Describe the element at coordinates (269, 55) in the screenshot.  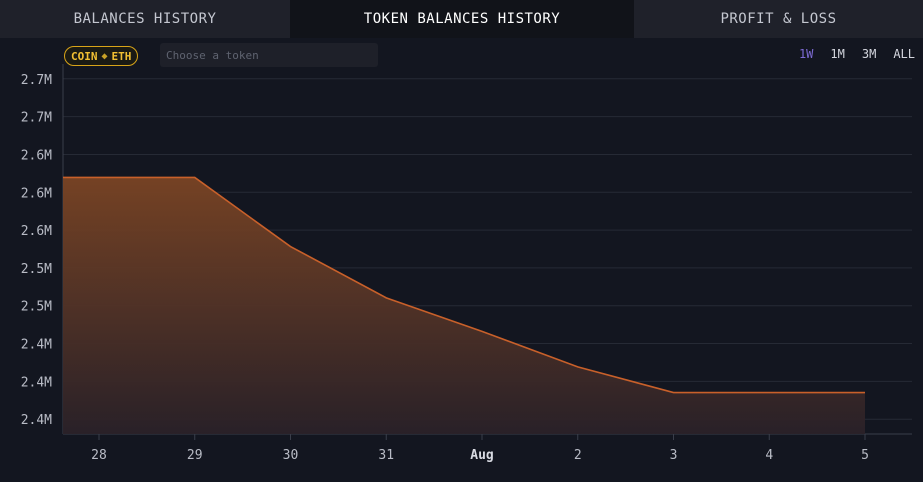
I see `token-search-input` at that location.